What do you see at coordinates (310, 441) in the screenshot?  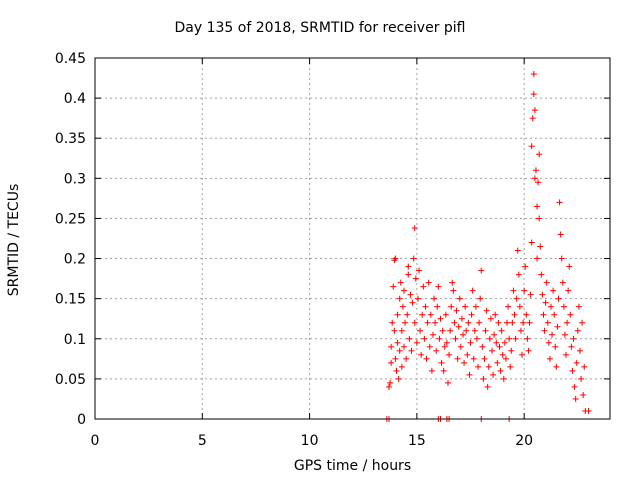 I see `x-tick-label: 10` at bounding box center [310, 441].